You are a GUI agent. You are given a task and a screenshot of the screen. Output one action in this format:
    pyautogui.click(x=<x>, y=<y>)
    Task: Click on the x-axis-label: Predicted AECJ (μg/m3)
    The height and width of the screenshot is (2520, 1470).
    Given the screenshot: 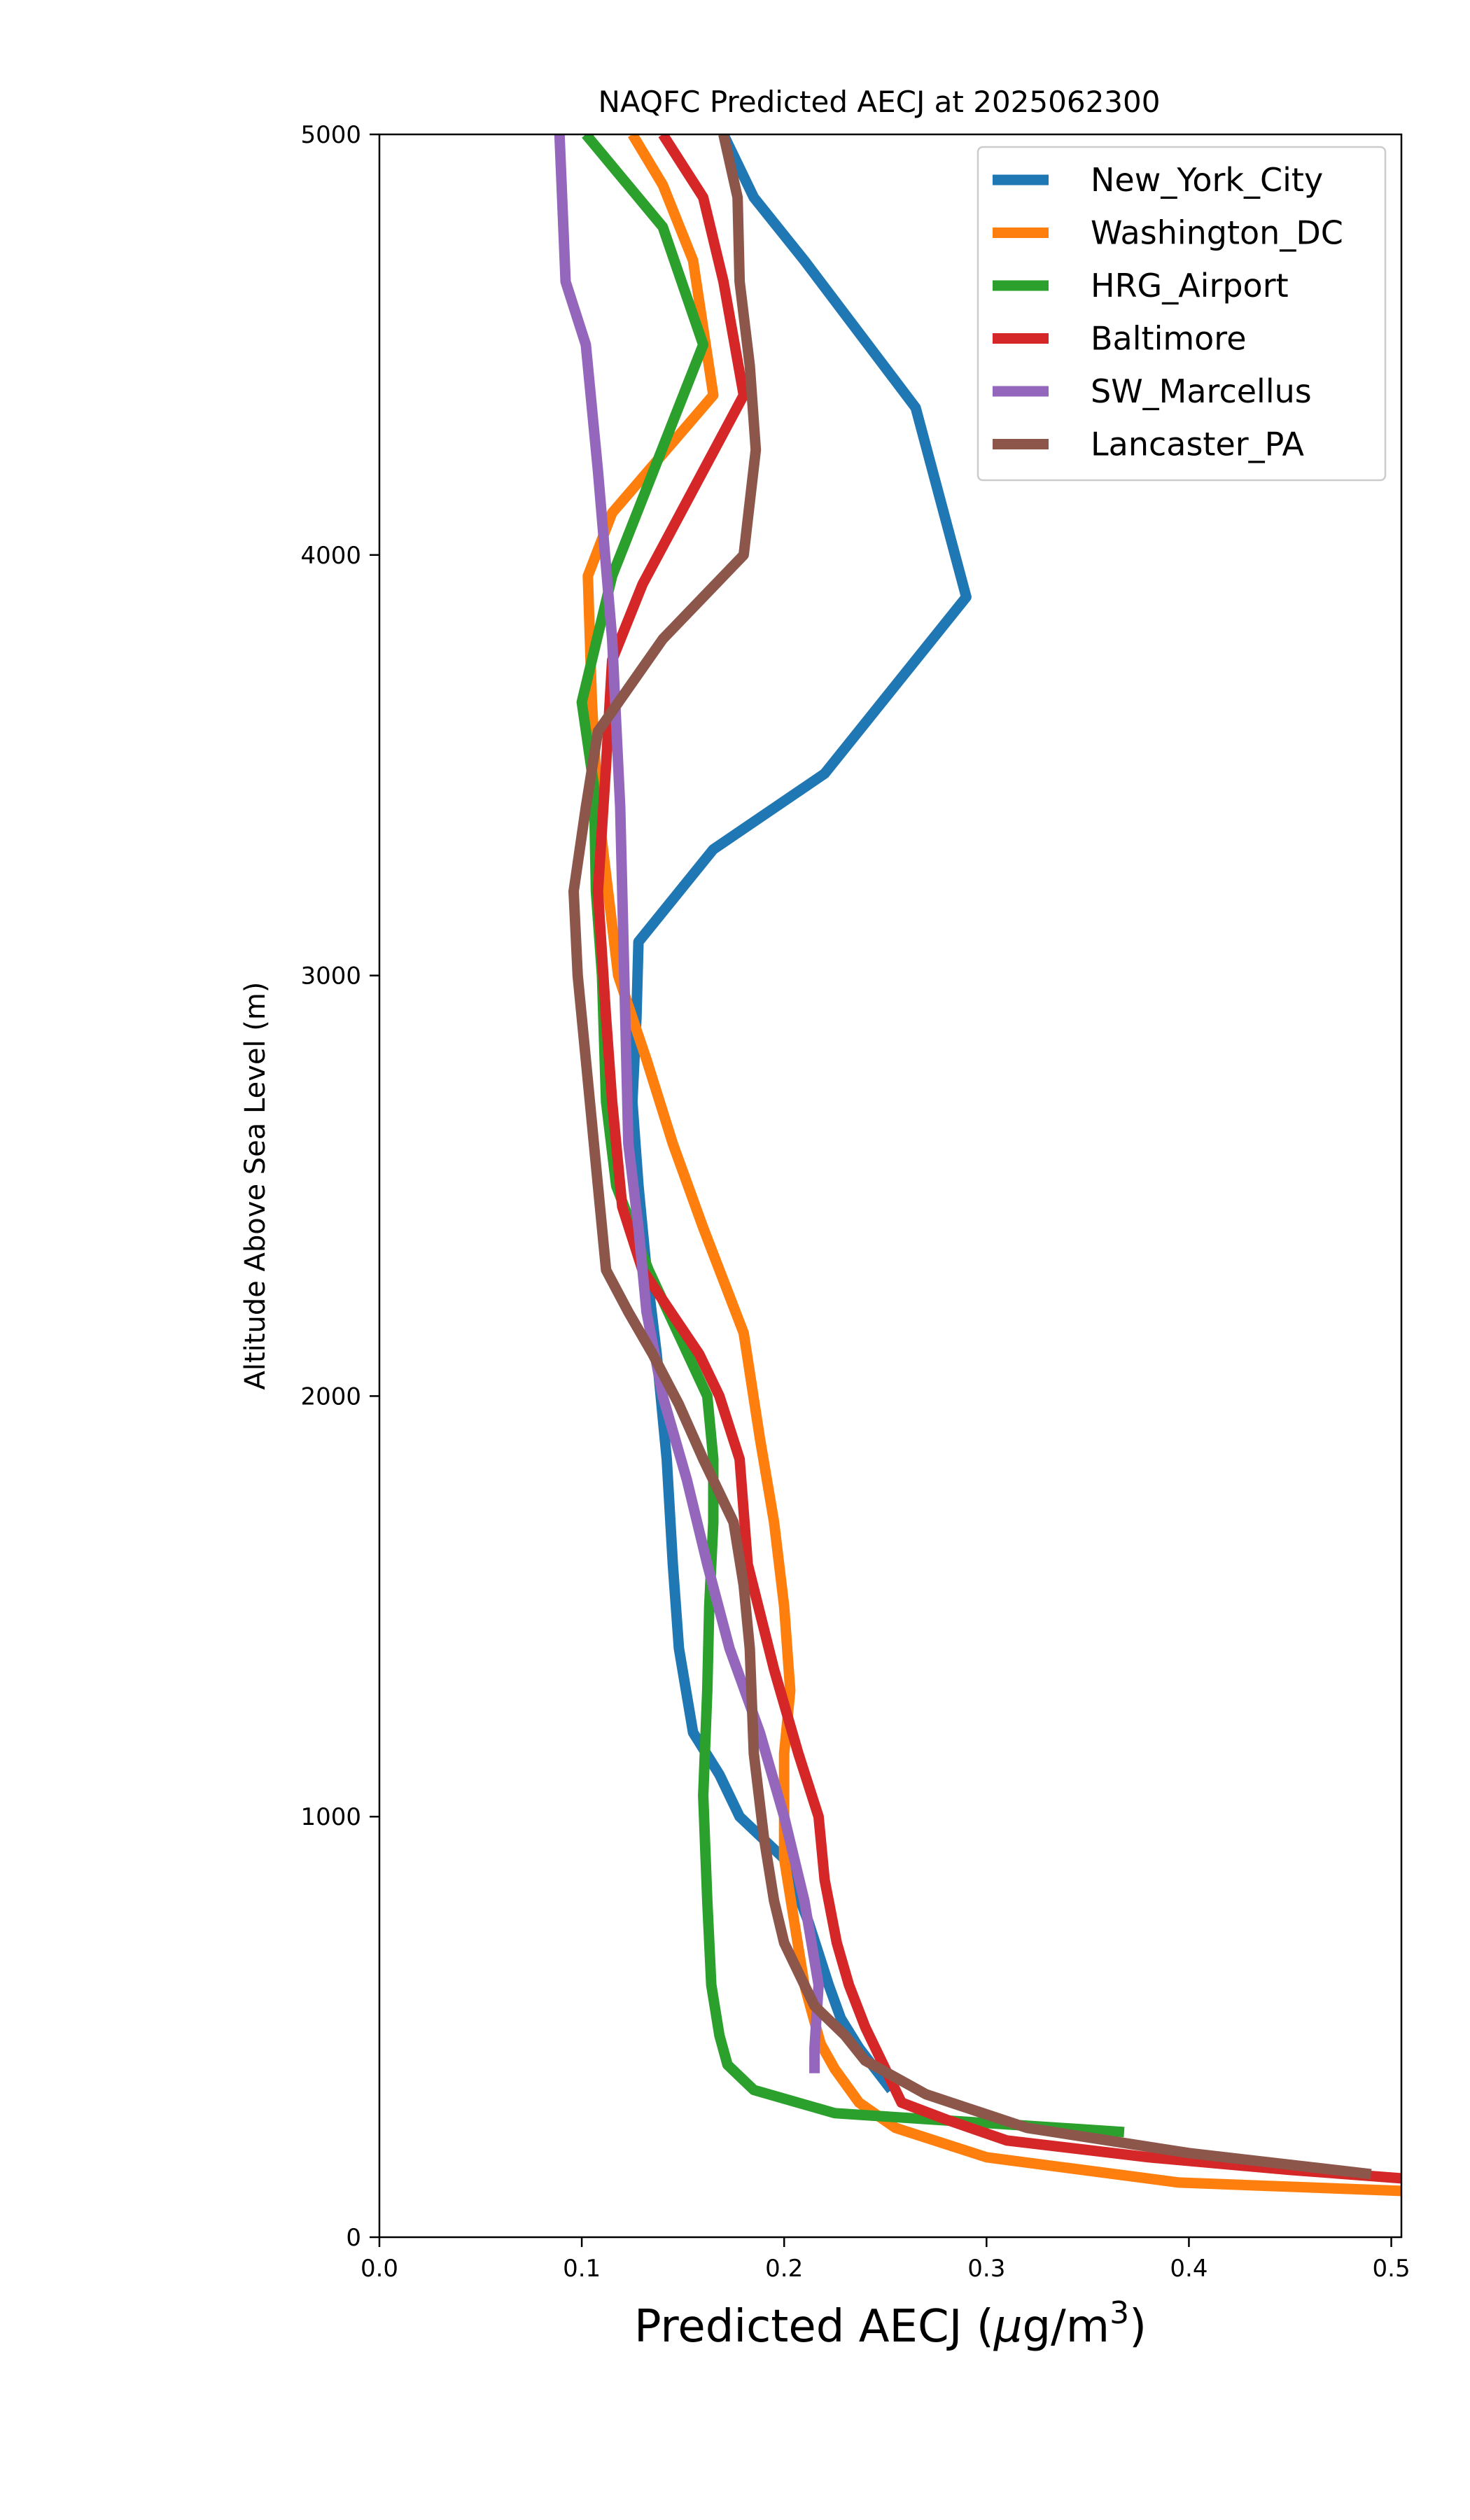 What is the action you would take?
    pyautogui.click(x=890, y=2324)
    